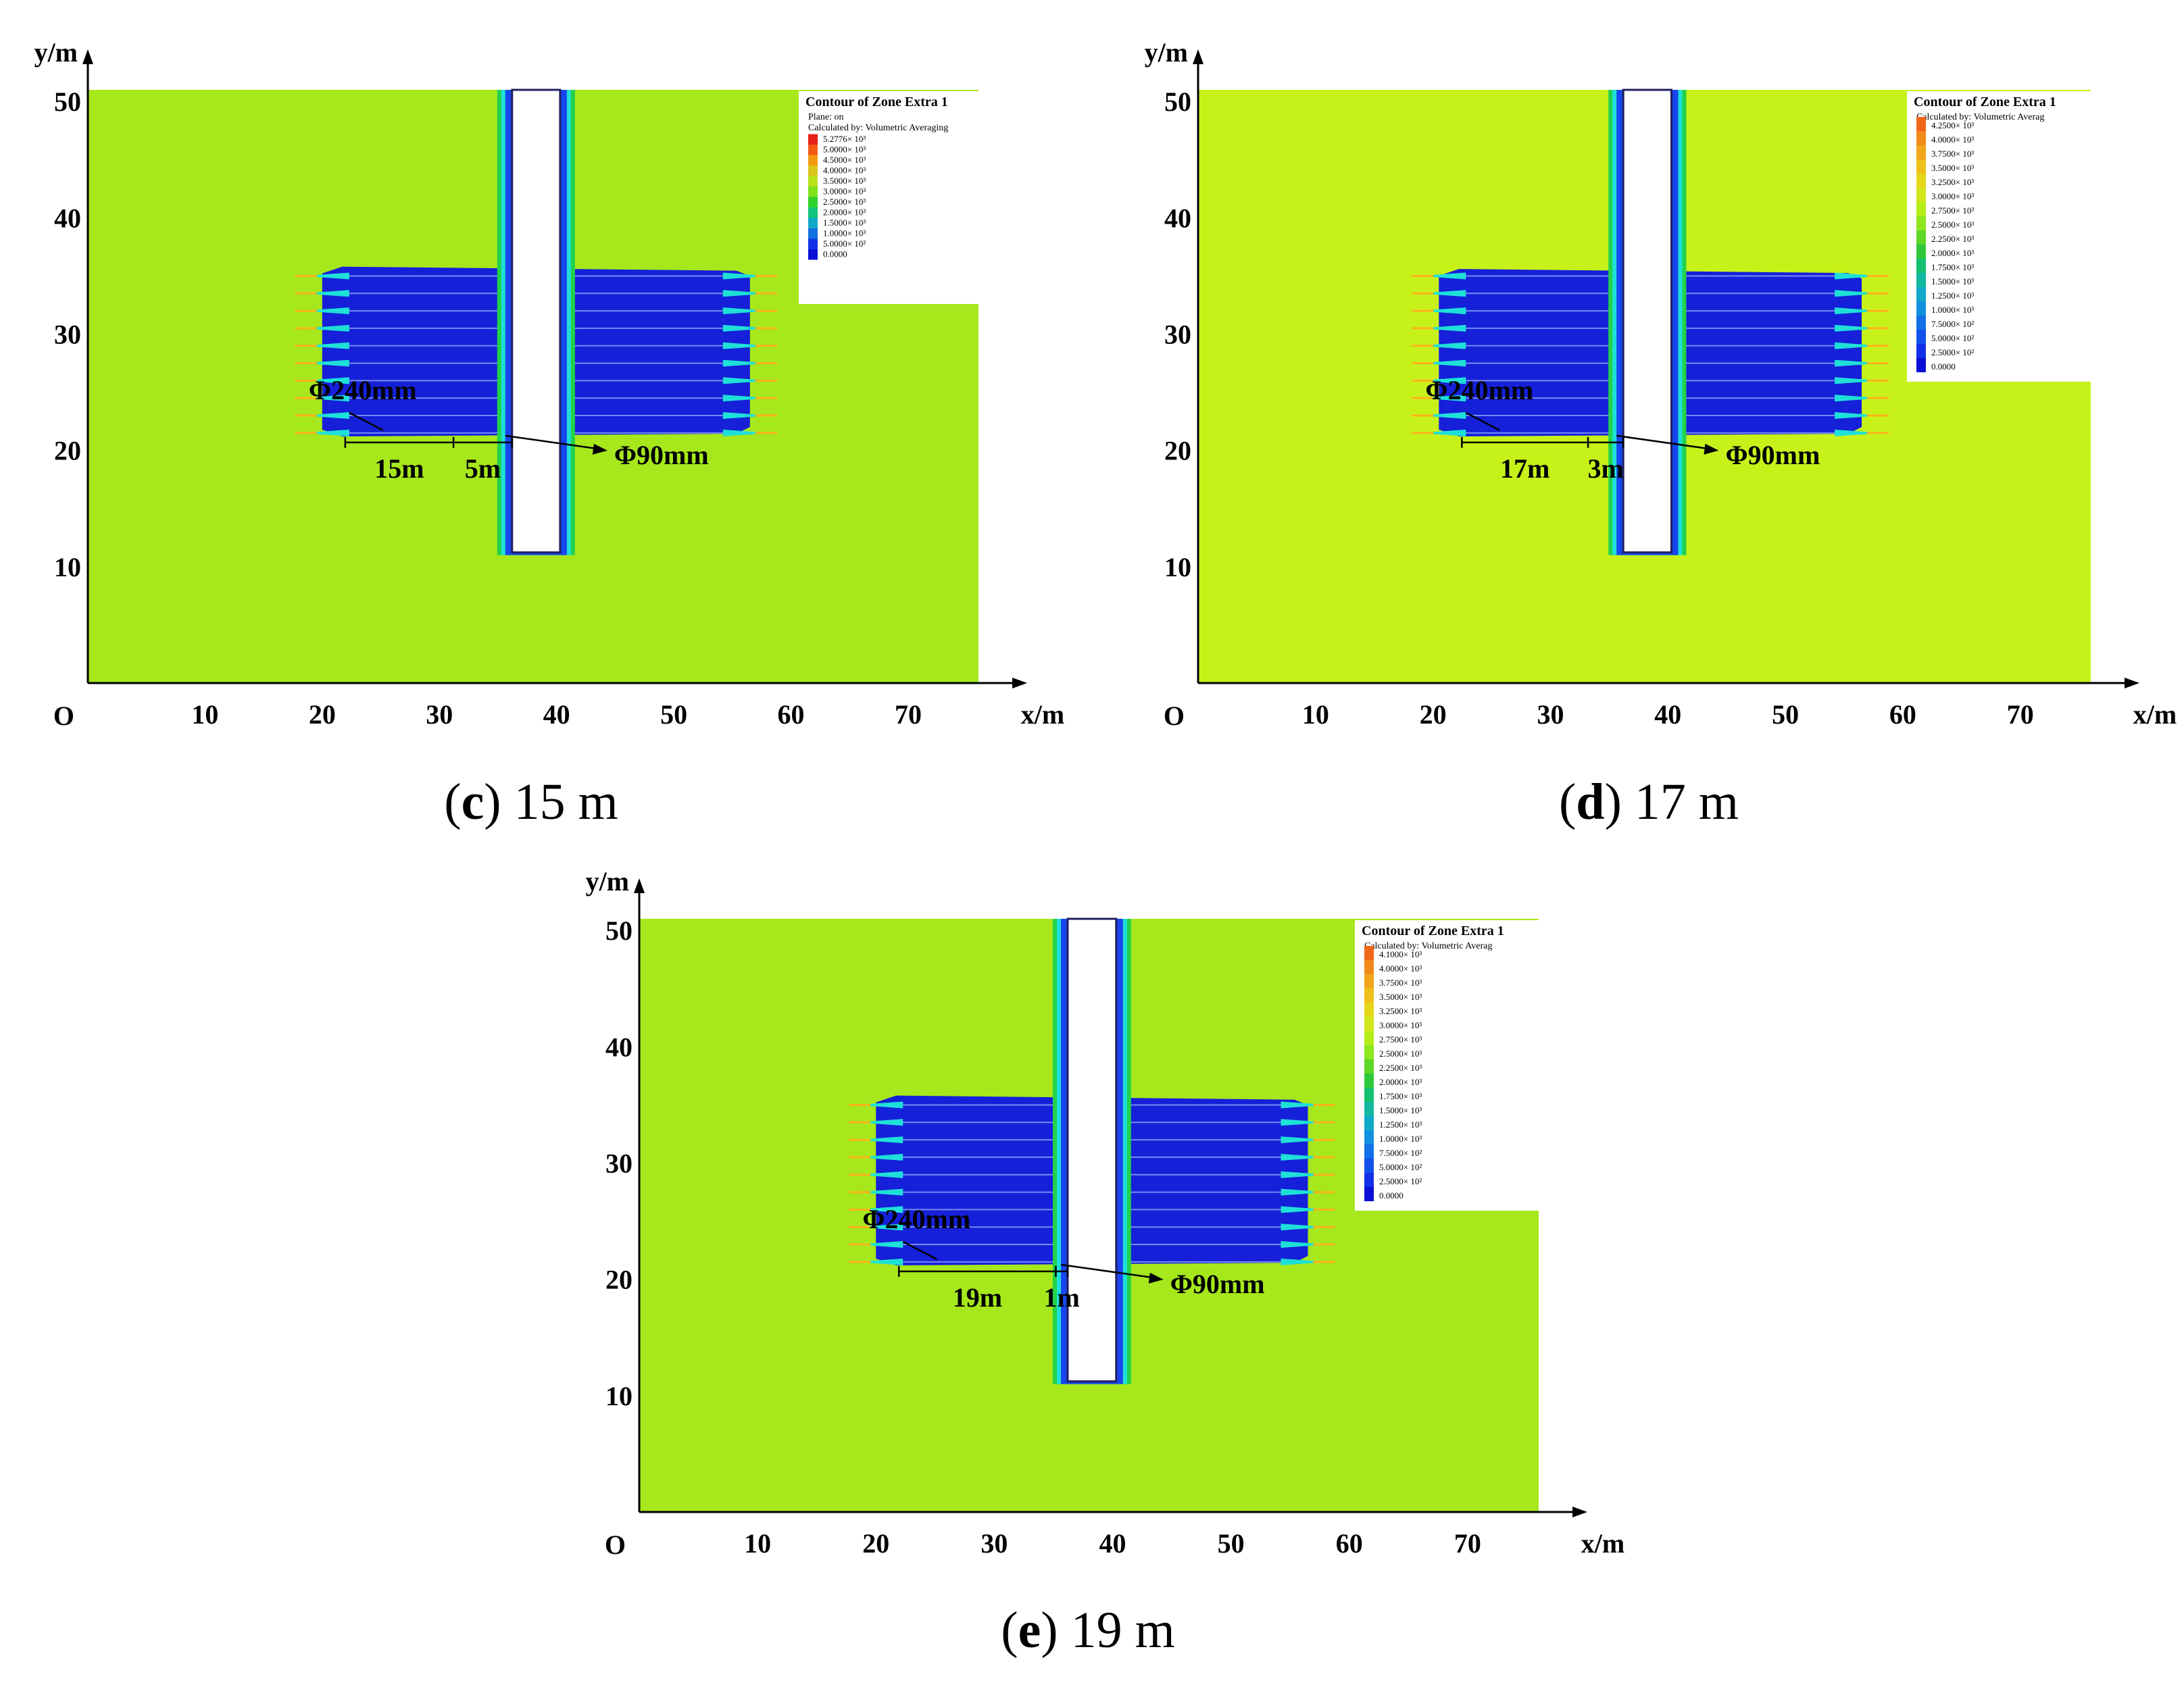 This screenshot has width=2184, height=1689. I want to click on legend-level: 0.0000, so click(1392, 1195).